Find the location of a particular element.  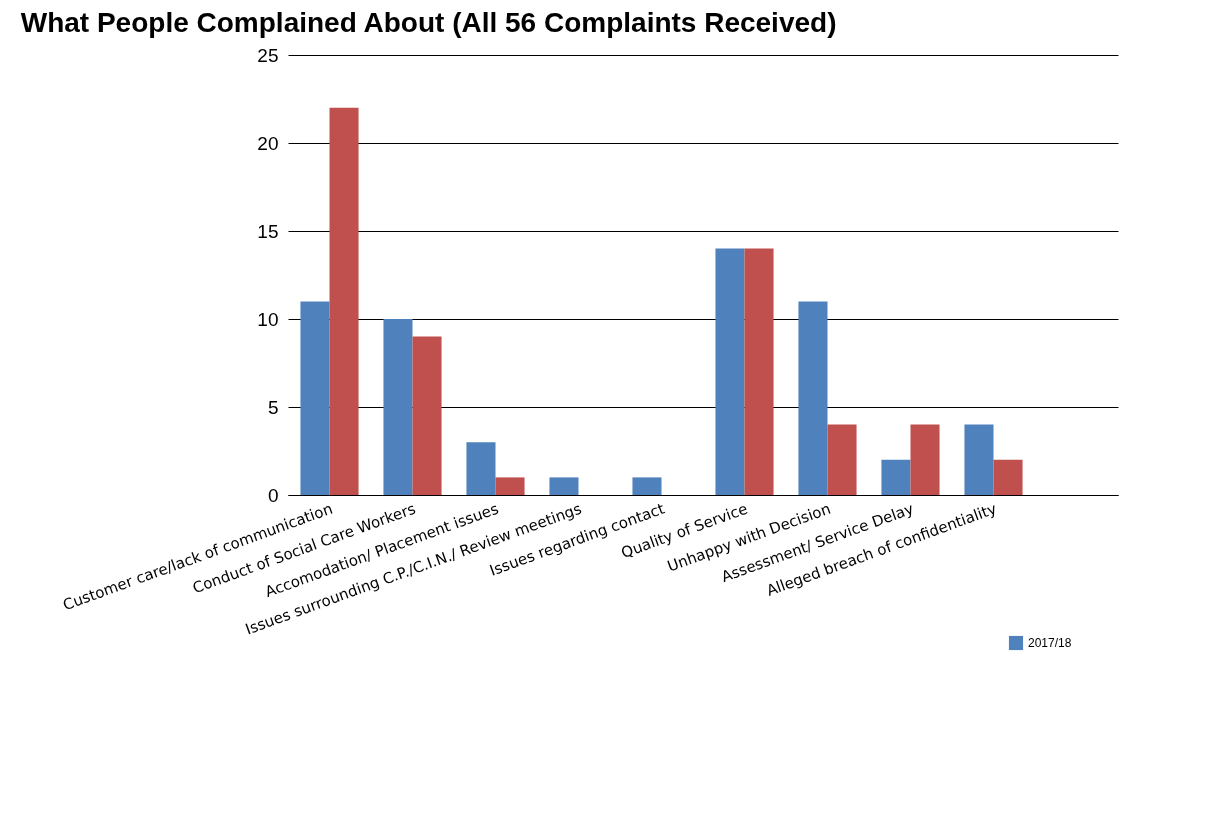

y-tick-label: 10 is located at coordinates (268, 319).